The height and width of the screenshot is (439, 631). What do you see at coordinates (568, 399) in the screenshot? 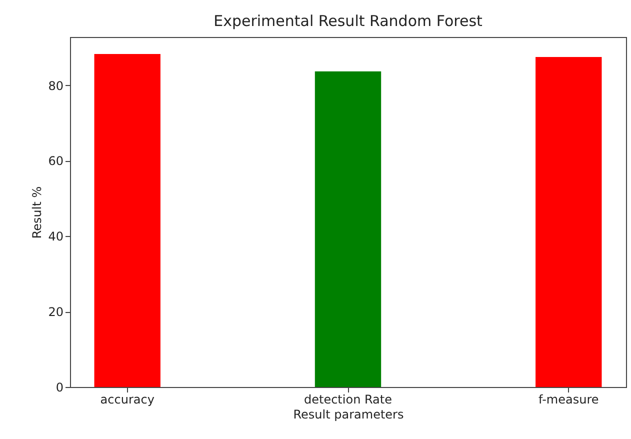
I see `x-tick-label: f-measure` at bounding box center [568, 399].